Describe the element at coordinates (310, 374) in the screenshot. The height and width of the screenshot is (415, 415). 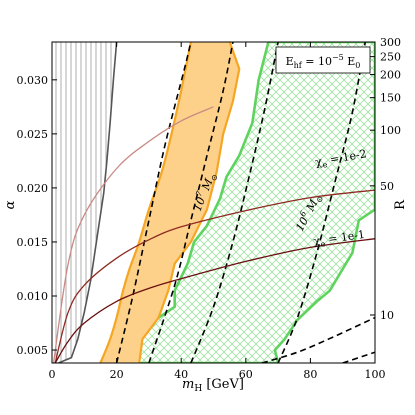
I see `x-tick-label: 80` at that location.